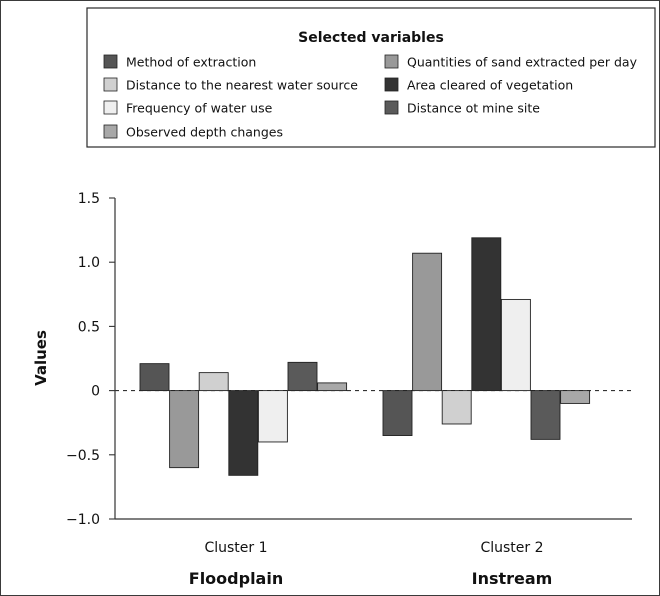  What do you see at coordinates (512, 578) in the screenshot?
I see `group-label: Instream` at bounding box center [512, 578].